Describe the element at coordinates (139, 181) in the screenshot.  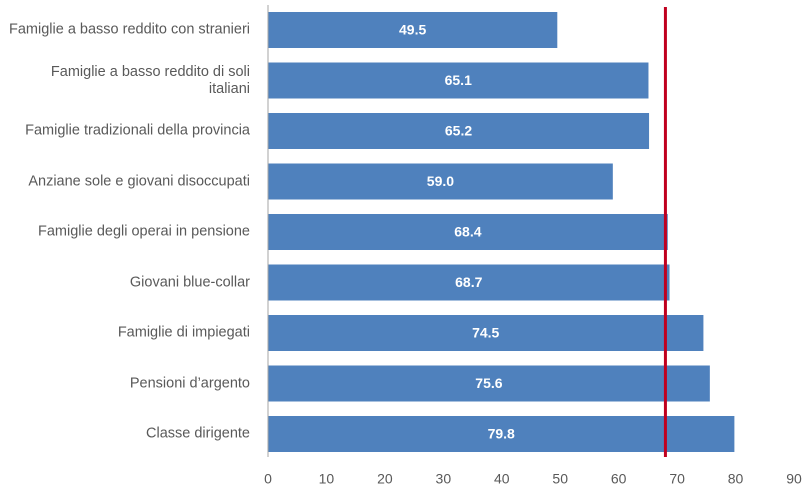
I see `category-label: Anziane sole e giovani disoccupati` at that location.